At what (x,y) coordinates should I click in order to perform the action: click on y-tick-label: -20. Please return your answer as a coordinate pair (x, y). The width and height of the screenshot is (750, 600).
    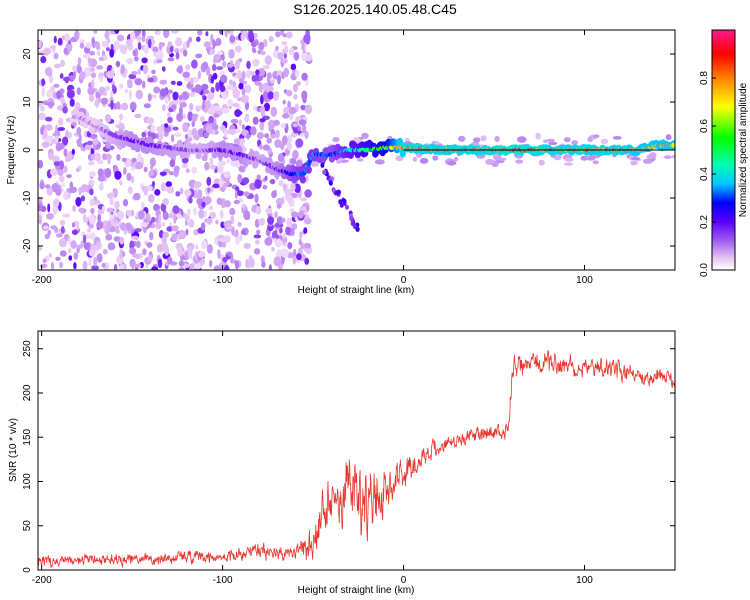
    Looking at the image, I should click on (27, 245).